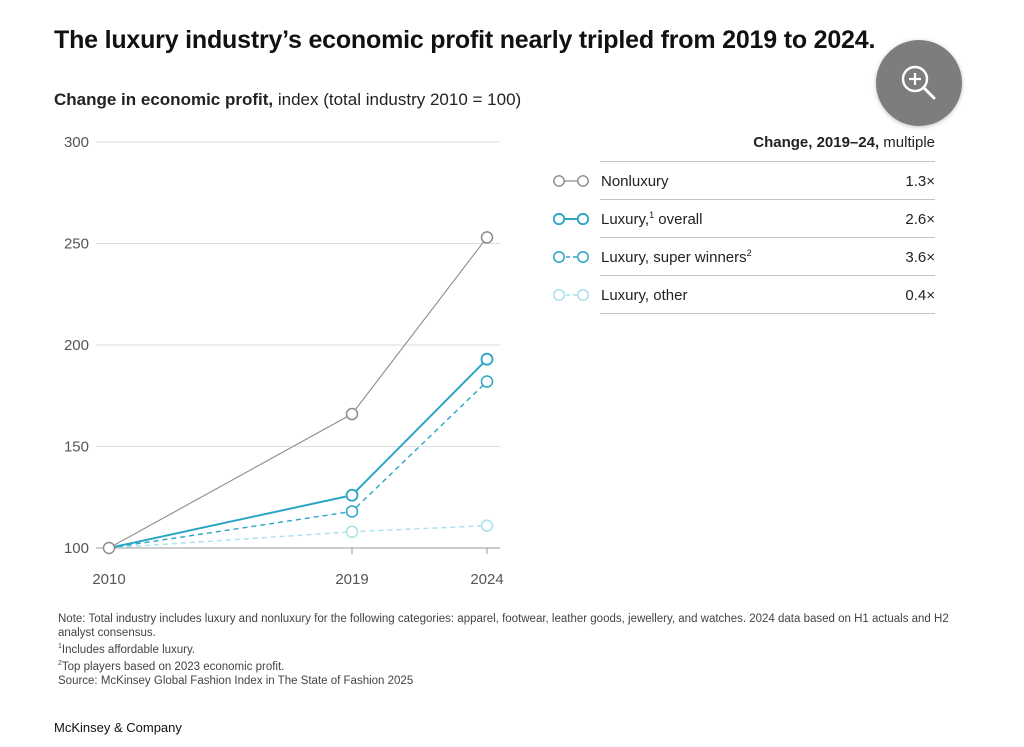  What do you see at coordinates (571, 295) in the screenshot?
I see `legend-key-luxury-other` at bounding box center [571, 295].